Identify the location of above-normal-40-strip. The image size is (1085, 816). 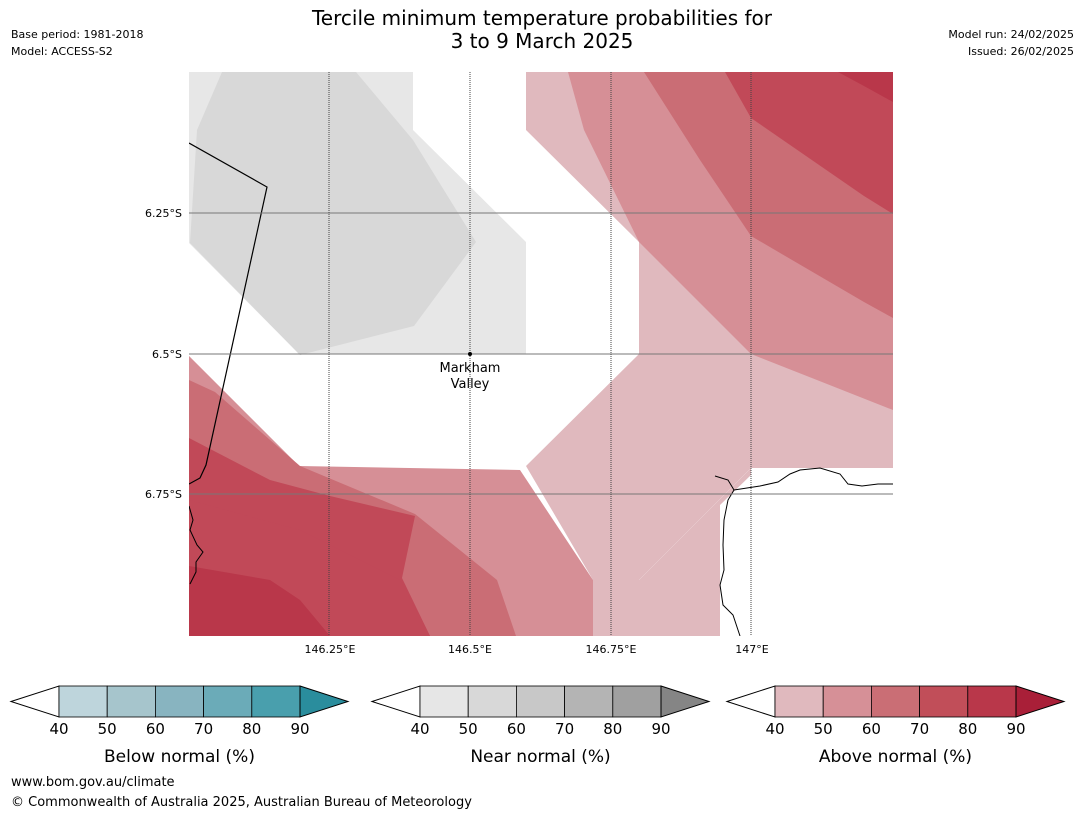
(695, 552).